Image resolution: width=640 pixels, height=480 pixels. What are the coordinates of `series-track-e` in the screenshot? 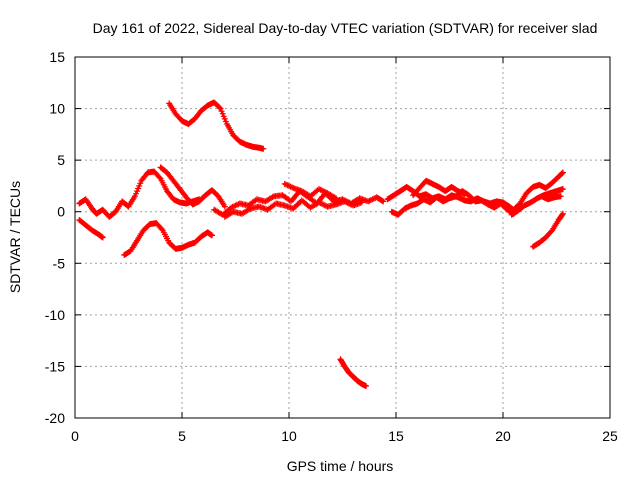 It's located at (216, 125).